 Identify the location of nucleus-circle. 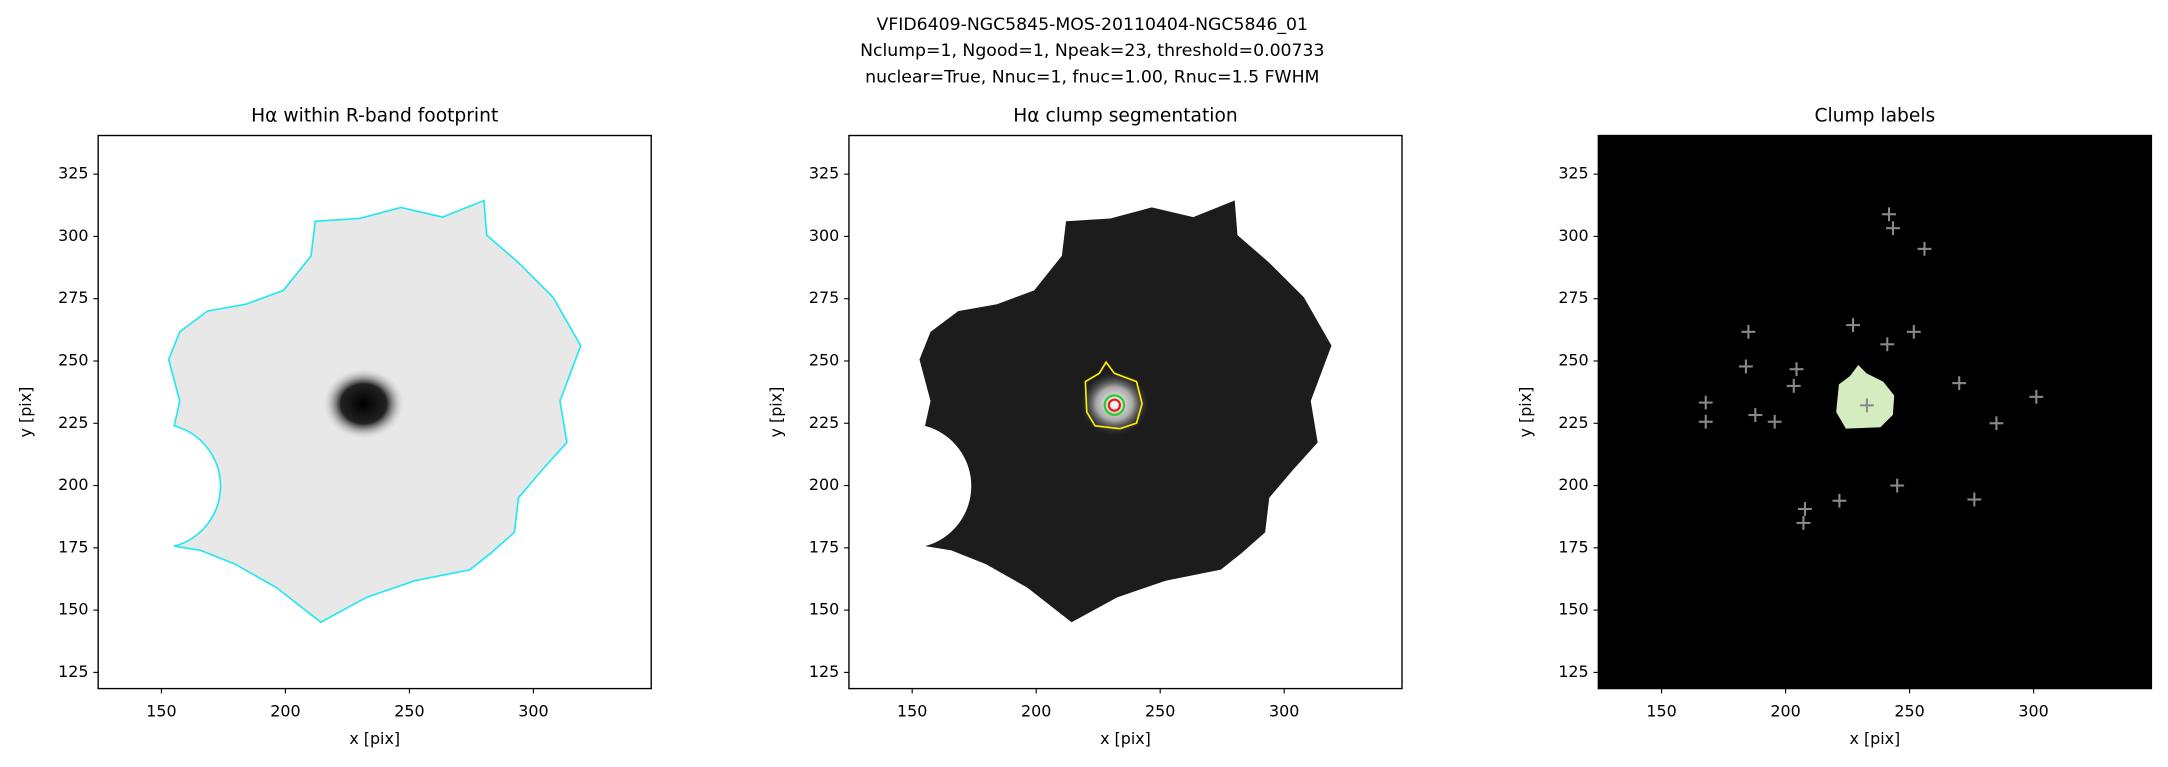
(1114, 405).